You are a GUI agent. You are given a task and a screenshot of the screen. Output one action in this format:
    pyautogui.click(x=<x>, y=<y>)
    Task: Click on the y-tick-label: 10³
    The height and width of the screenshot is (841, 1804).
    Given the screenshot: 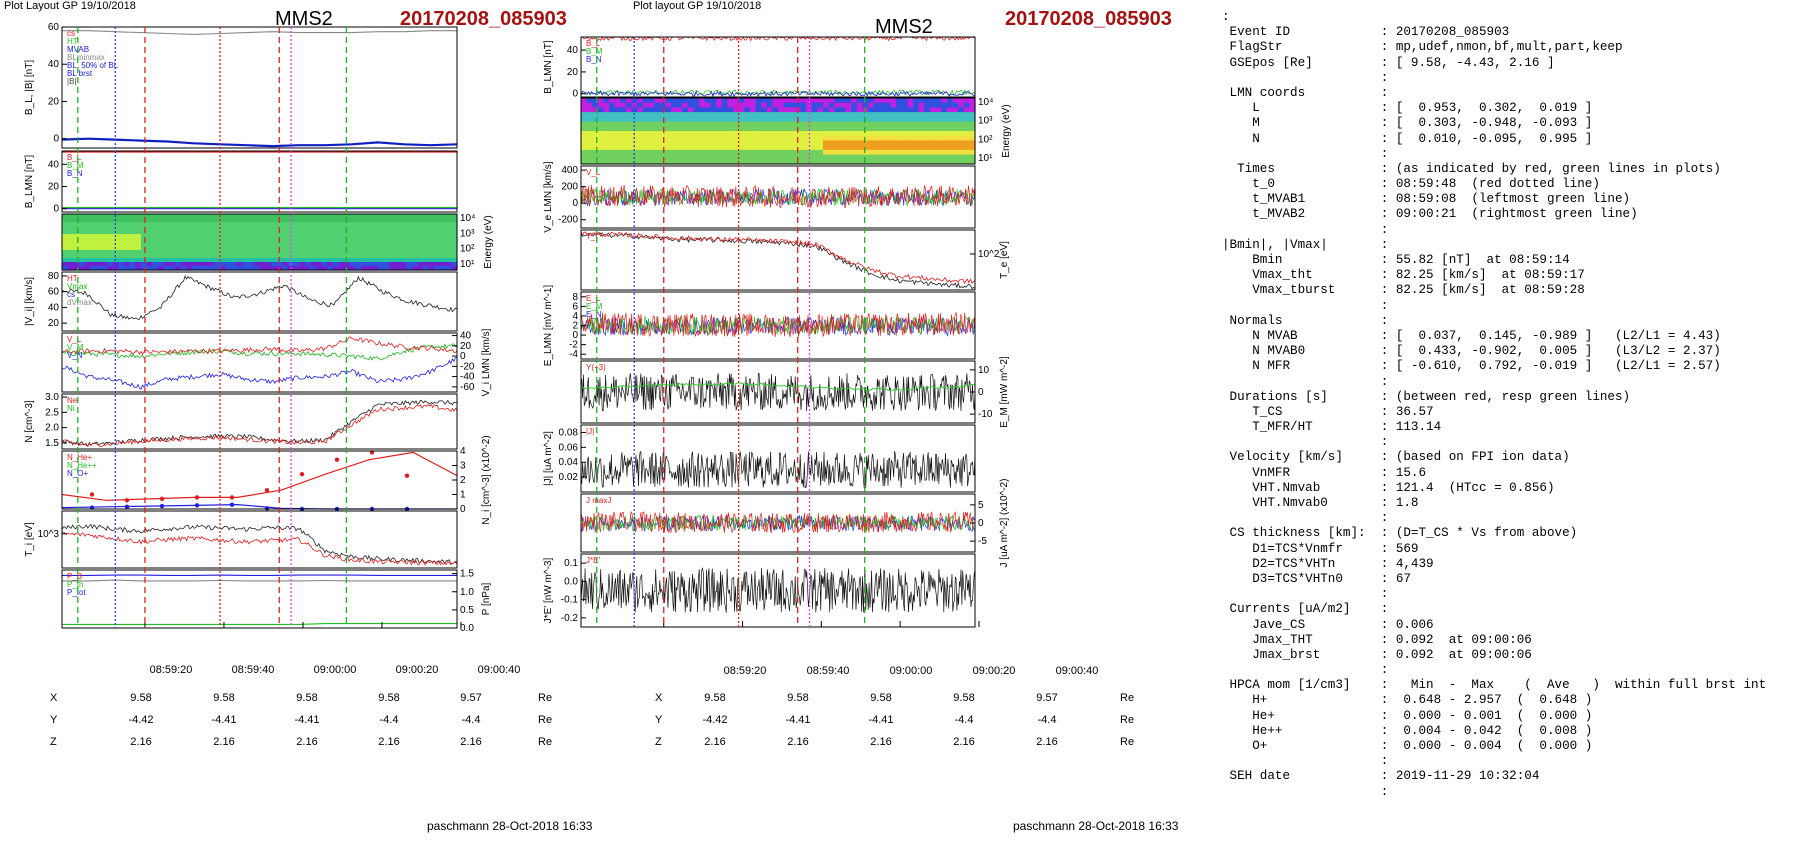 What is the action you would take?
    pyautogui.click(x=467, y=233)
    